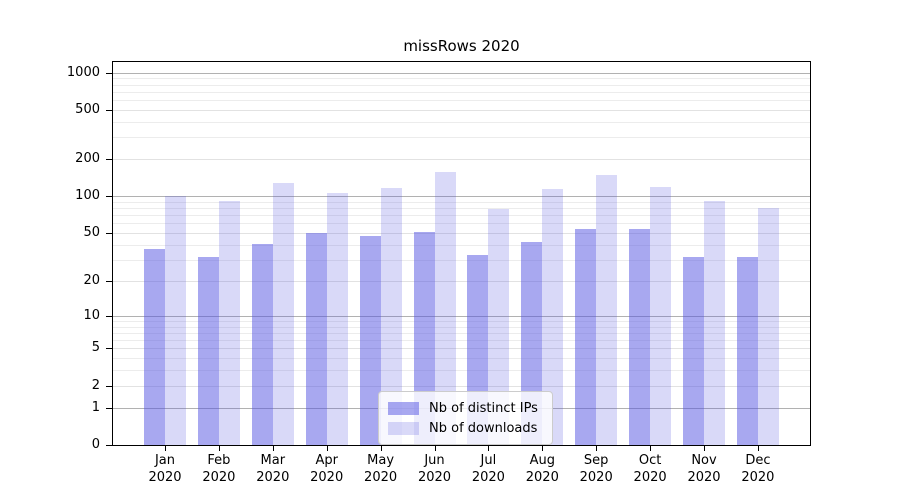 The width and height of the screenshot is (900, 500). What do you see at coordinates (91, 232) in the screenshot?
I see `y-tick-label: 50` at bounding box center [91, 232].